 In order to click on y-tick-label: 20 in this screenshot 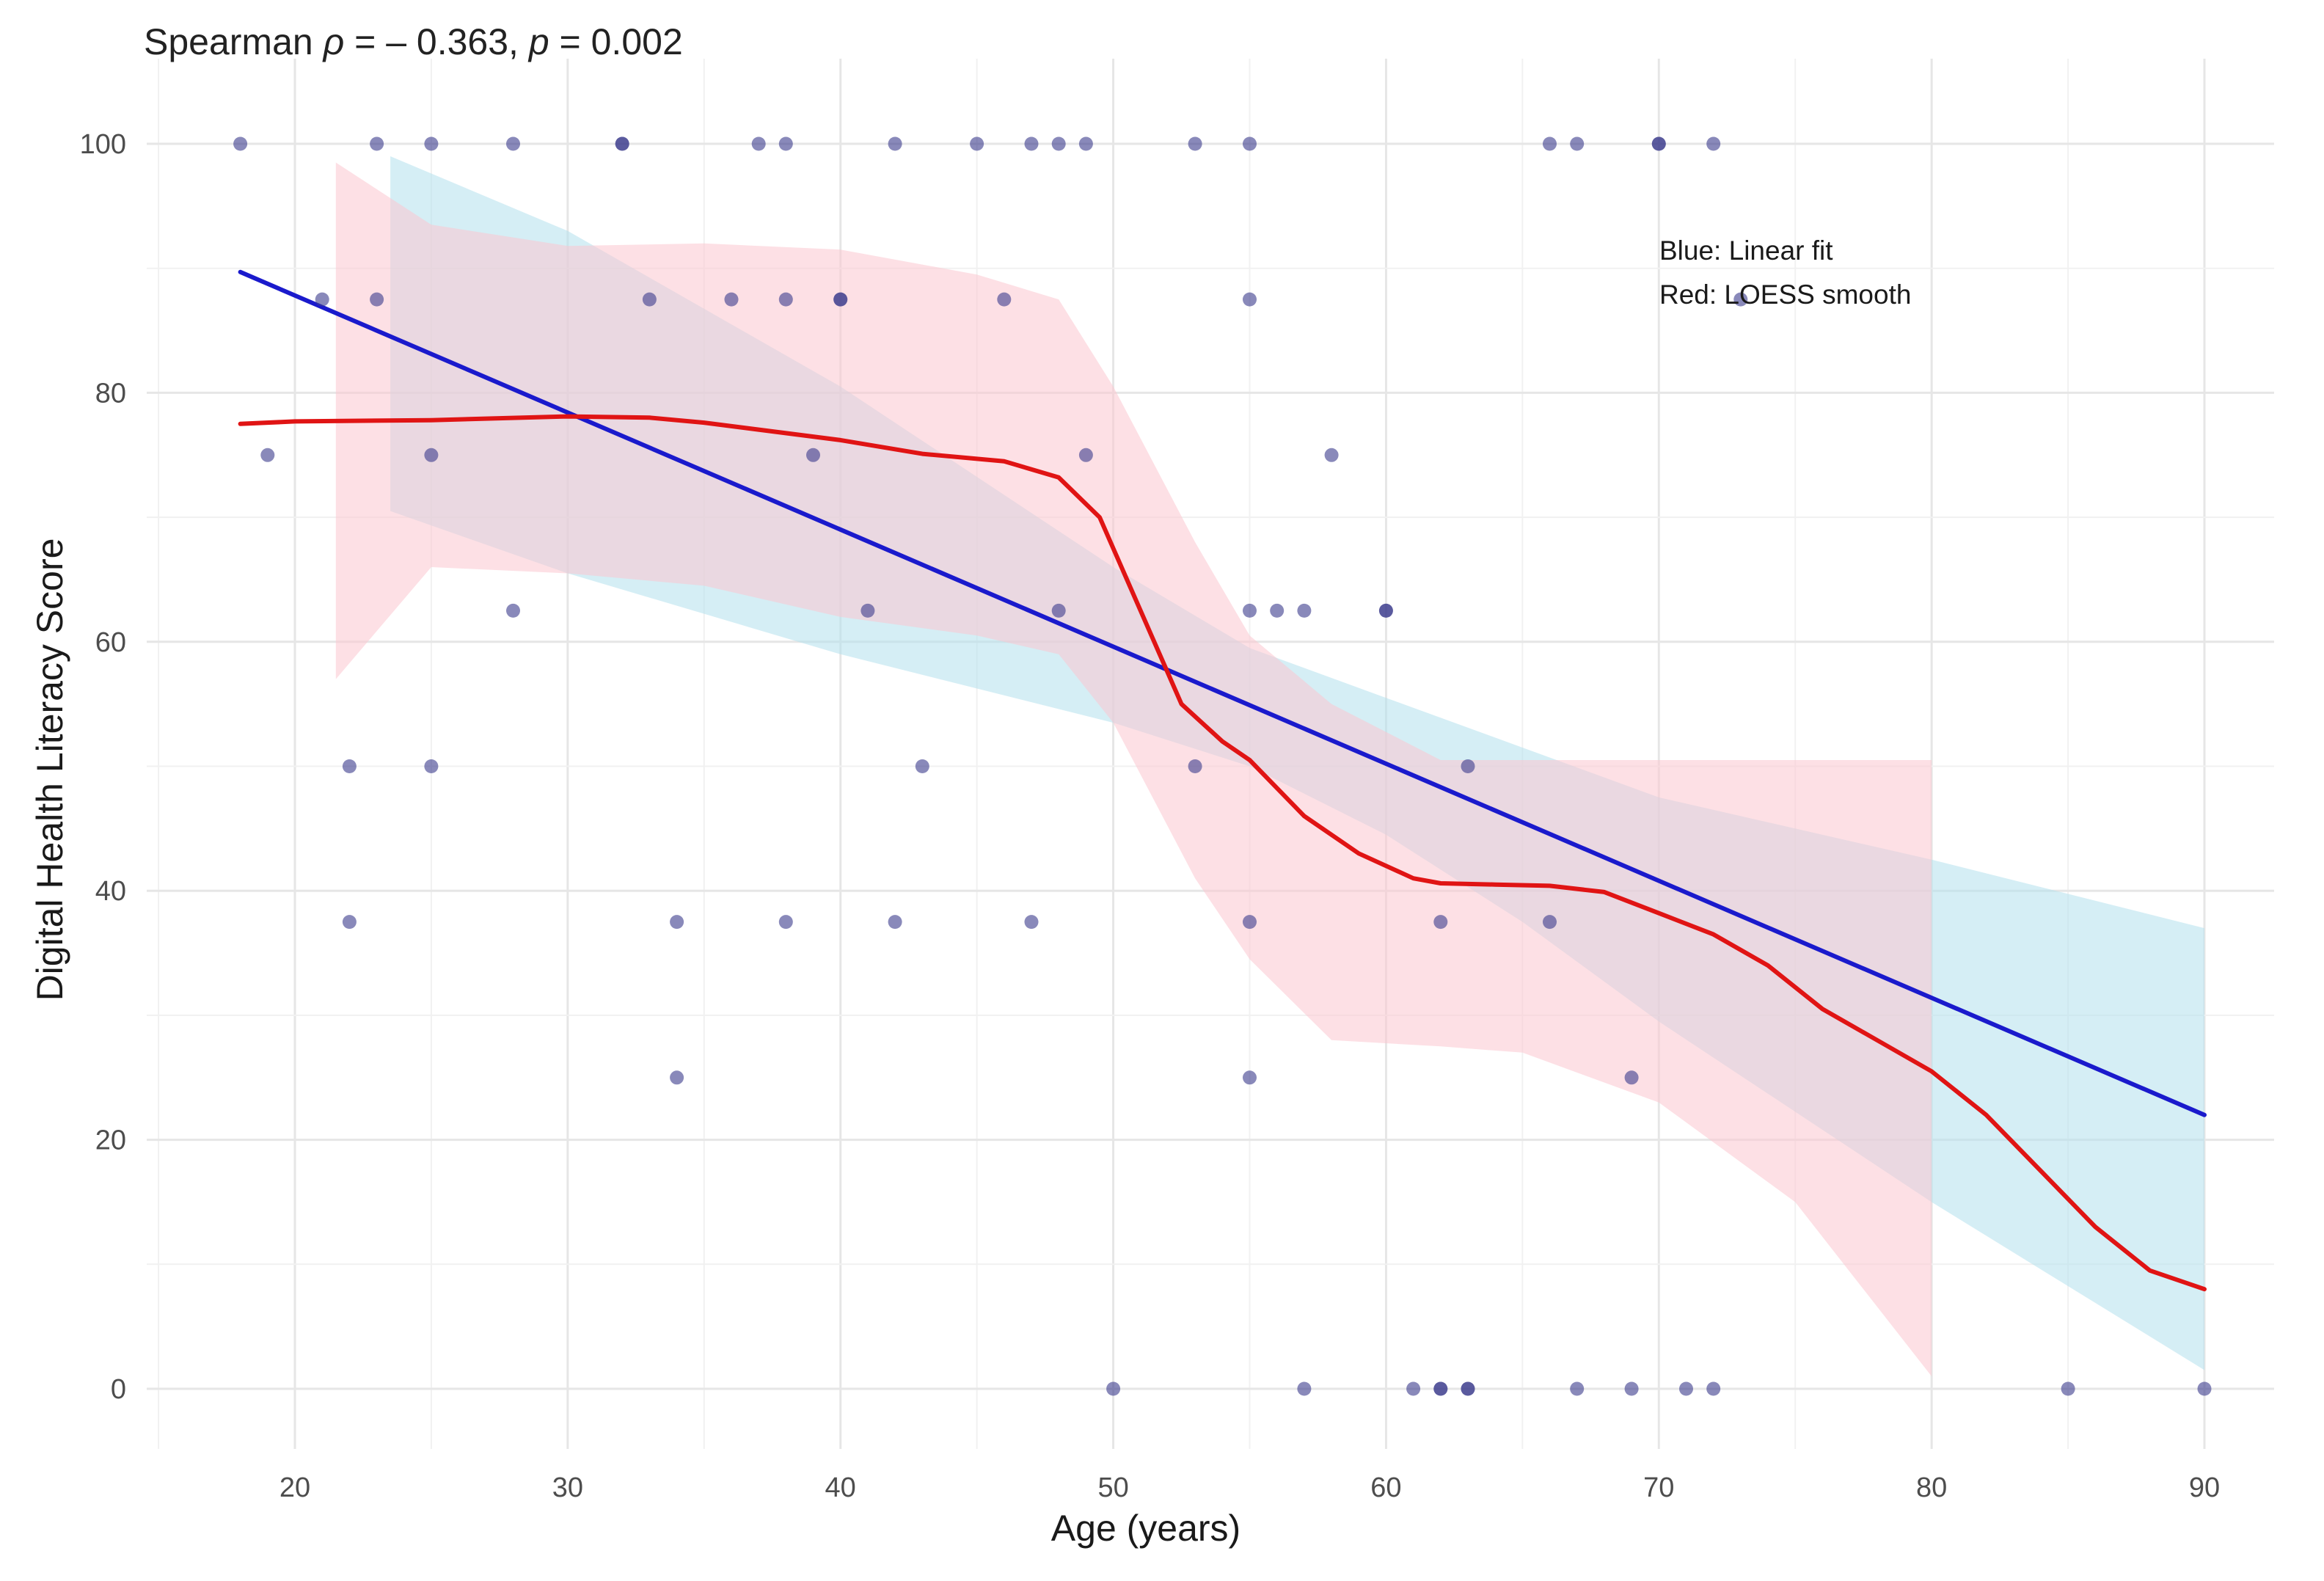, I will do `click(110, 1140)`.